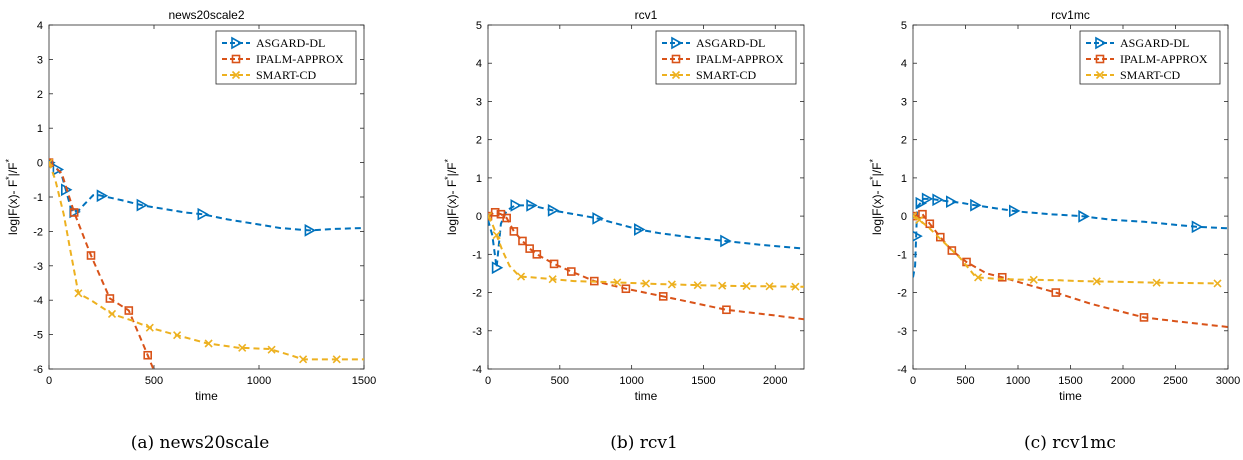 This screenshot has width=1243, height=460. What do you see at coordinates (38, 370) in the screenshot?
I see `y-tick-label: -6` at bounding box center [38, 370].